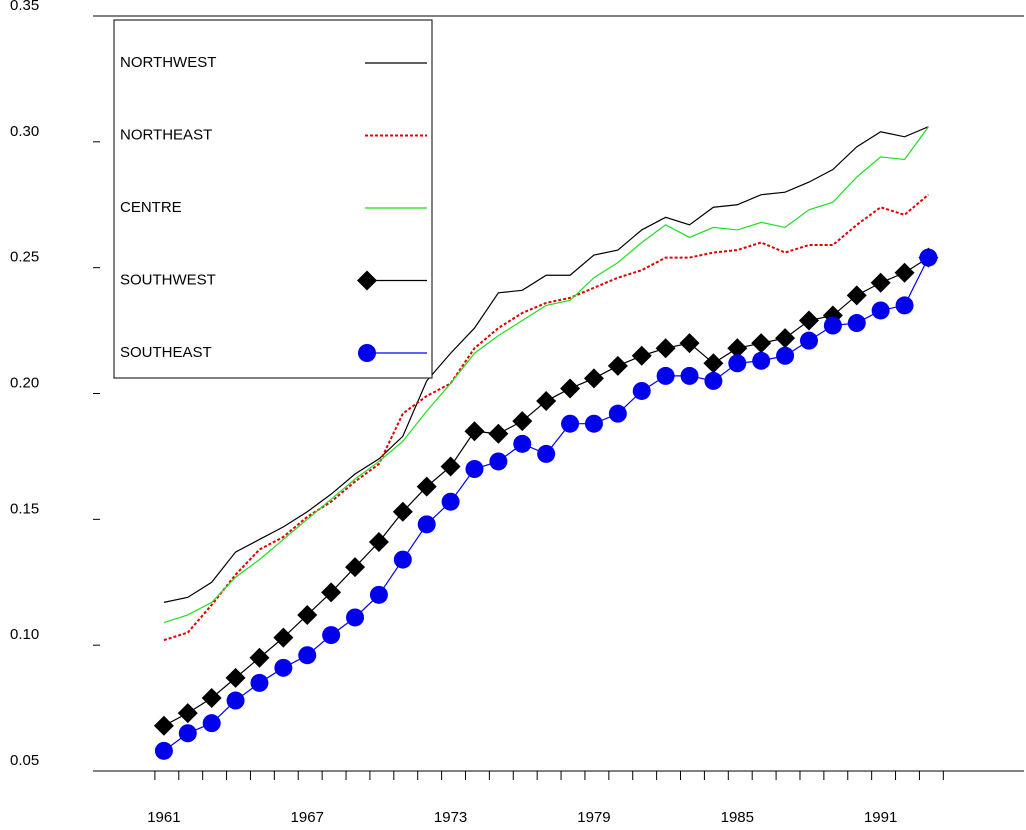  I want to click on legend-label: NORTHWEST, so click(168, 62).